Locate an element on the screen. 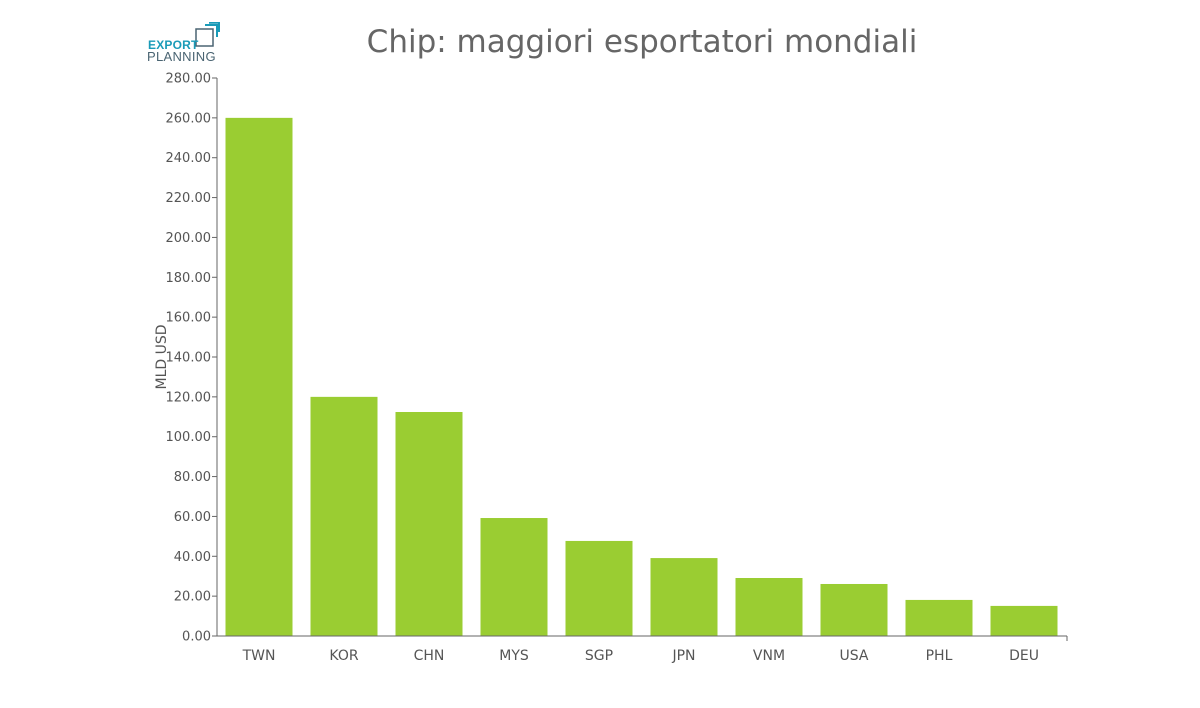  logo-text-export: EXPORT is located at coordinates (173, 45).